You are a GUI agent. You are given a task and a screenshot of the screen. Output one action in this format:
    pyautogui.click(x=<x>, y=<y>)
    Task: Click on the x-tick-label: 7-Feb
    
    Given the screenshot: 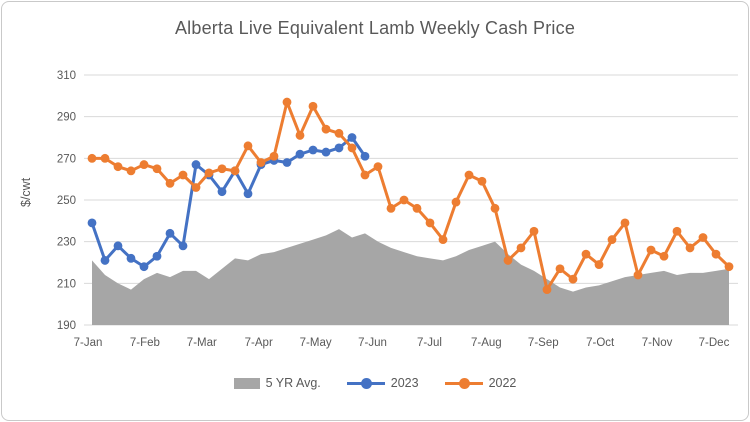 What is the action you would take?
    pyautogui.click(x=145, y=343)
    